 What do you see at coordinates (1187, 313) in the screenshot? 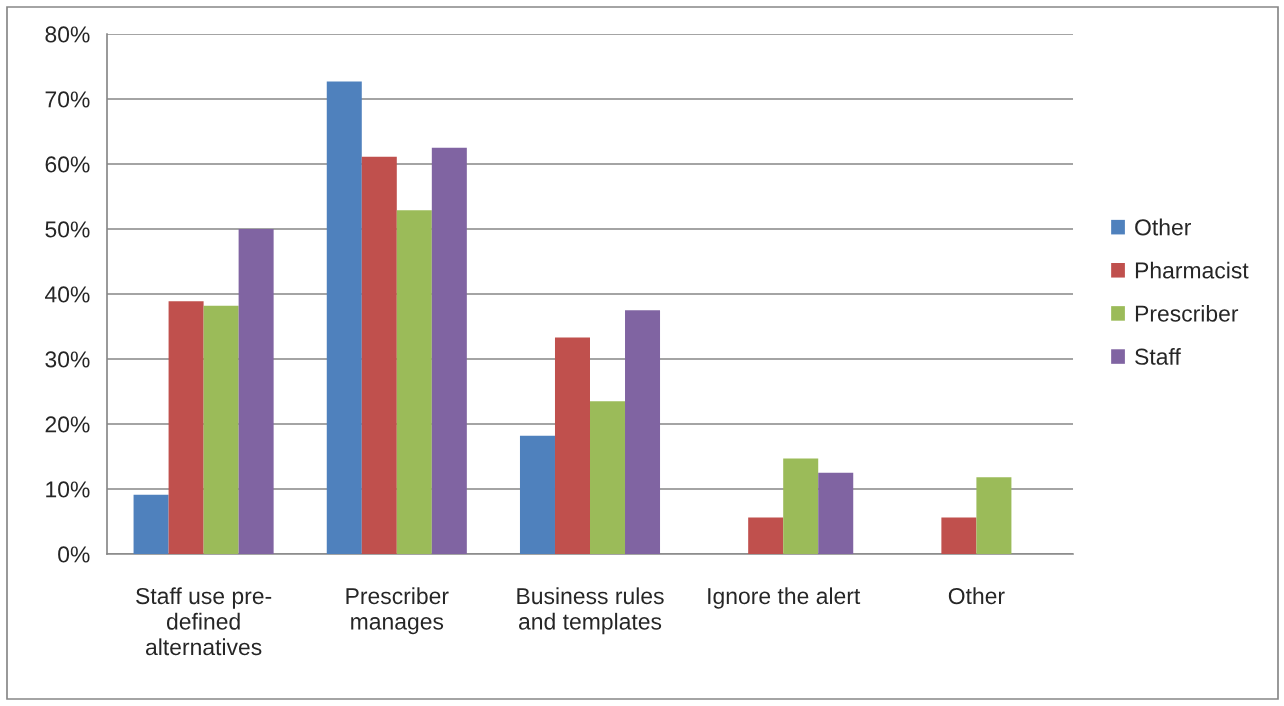
I see `legend-label: Prescriber` at bounding box center [1187, 313].